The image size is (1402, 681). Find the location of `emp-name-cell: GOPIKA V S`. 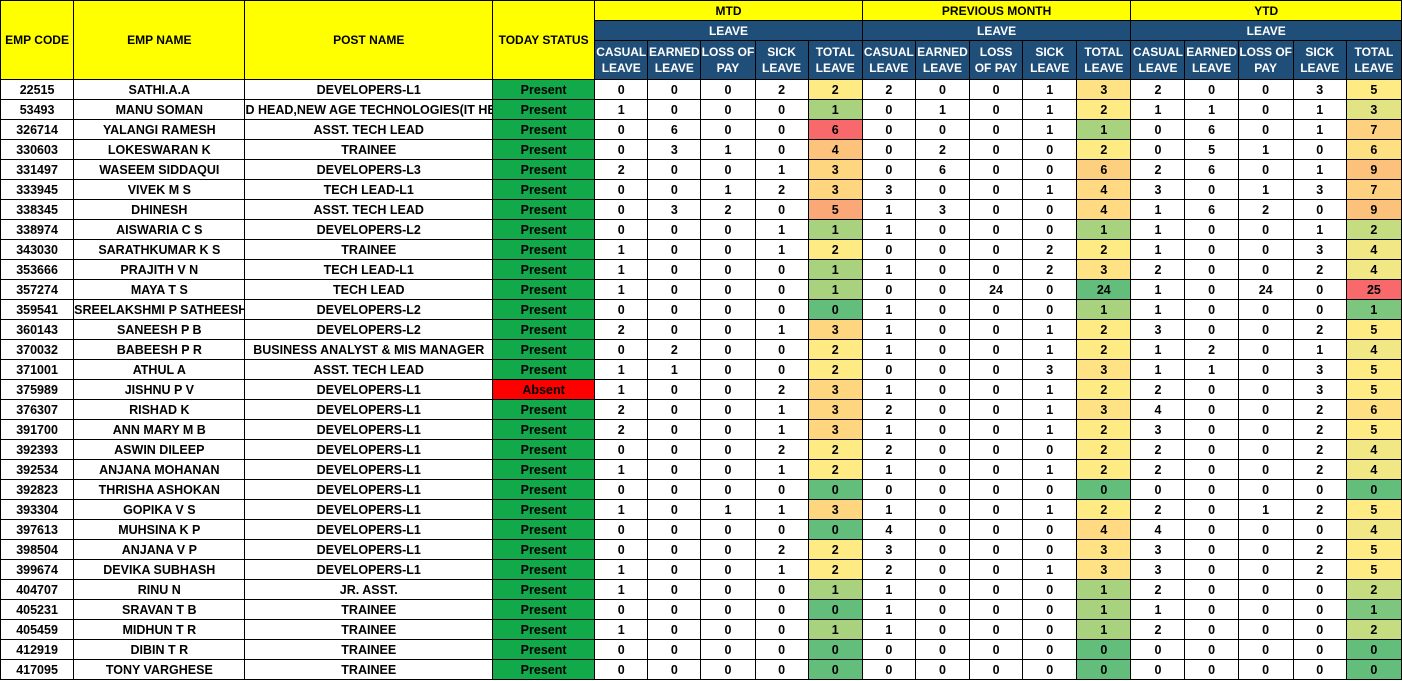

emp-name-cell: GOPIKA V S is located at coordinates (159, 509).